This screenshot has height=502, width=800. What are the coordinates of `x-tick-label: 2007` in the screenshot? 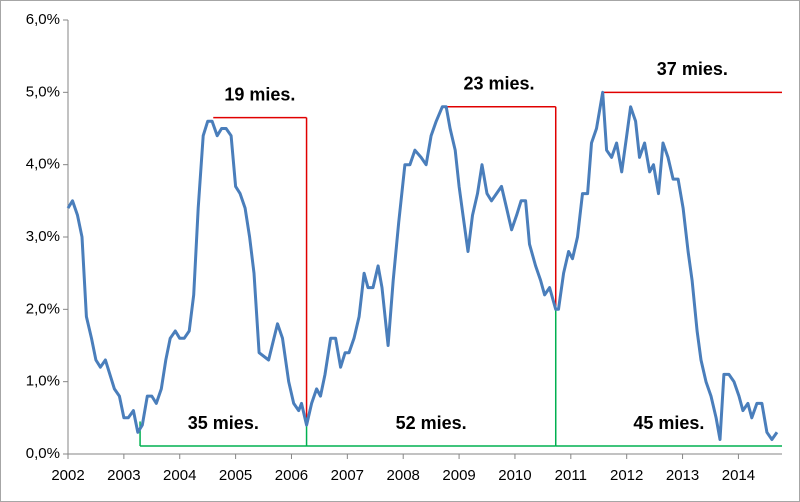 It's located at (347, 475).